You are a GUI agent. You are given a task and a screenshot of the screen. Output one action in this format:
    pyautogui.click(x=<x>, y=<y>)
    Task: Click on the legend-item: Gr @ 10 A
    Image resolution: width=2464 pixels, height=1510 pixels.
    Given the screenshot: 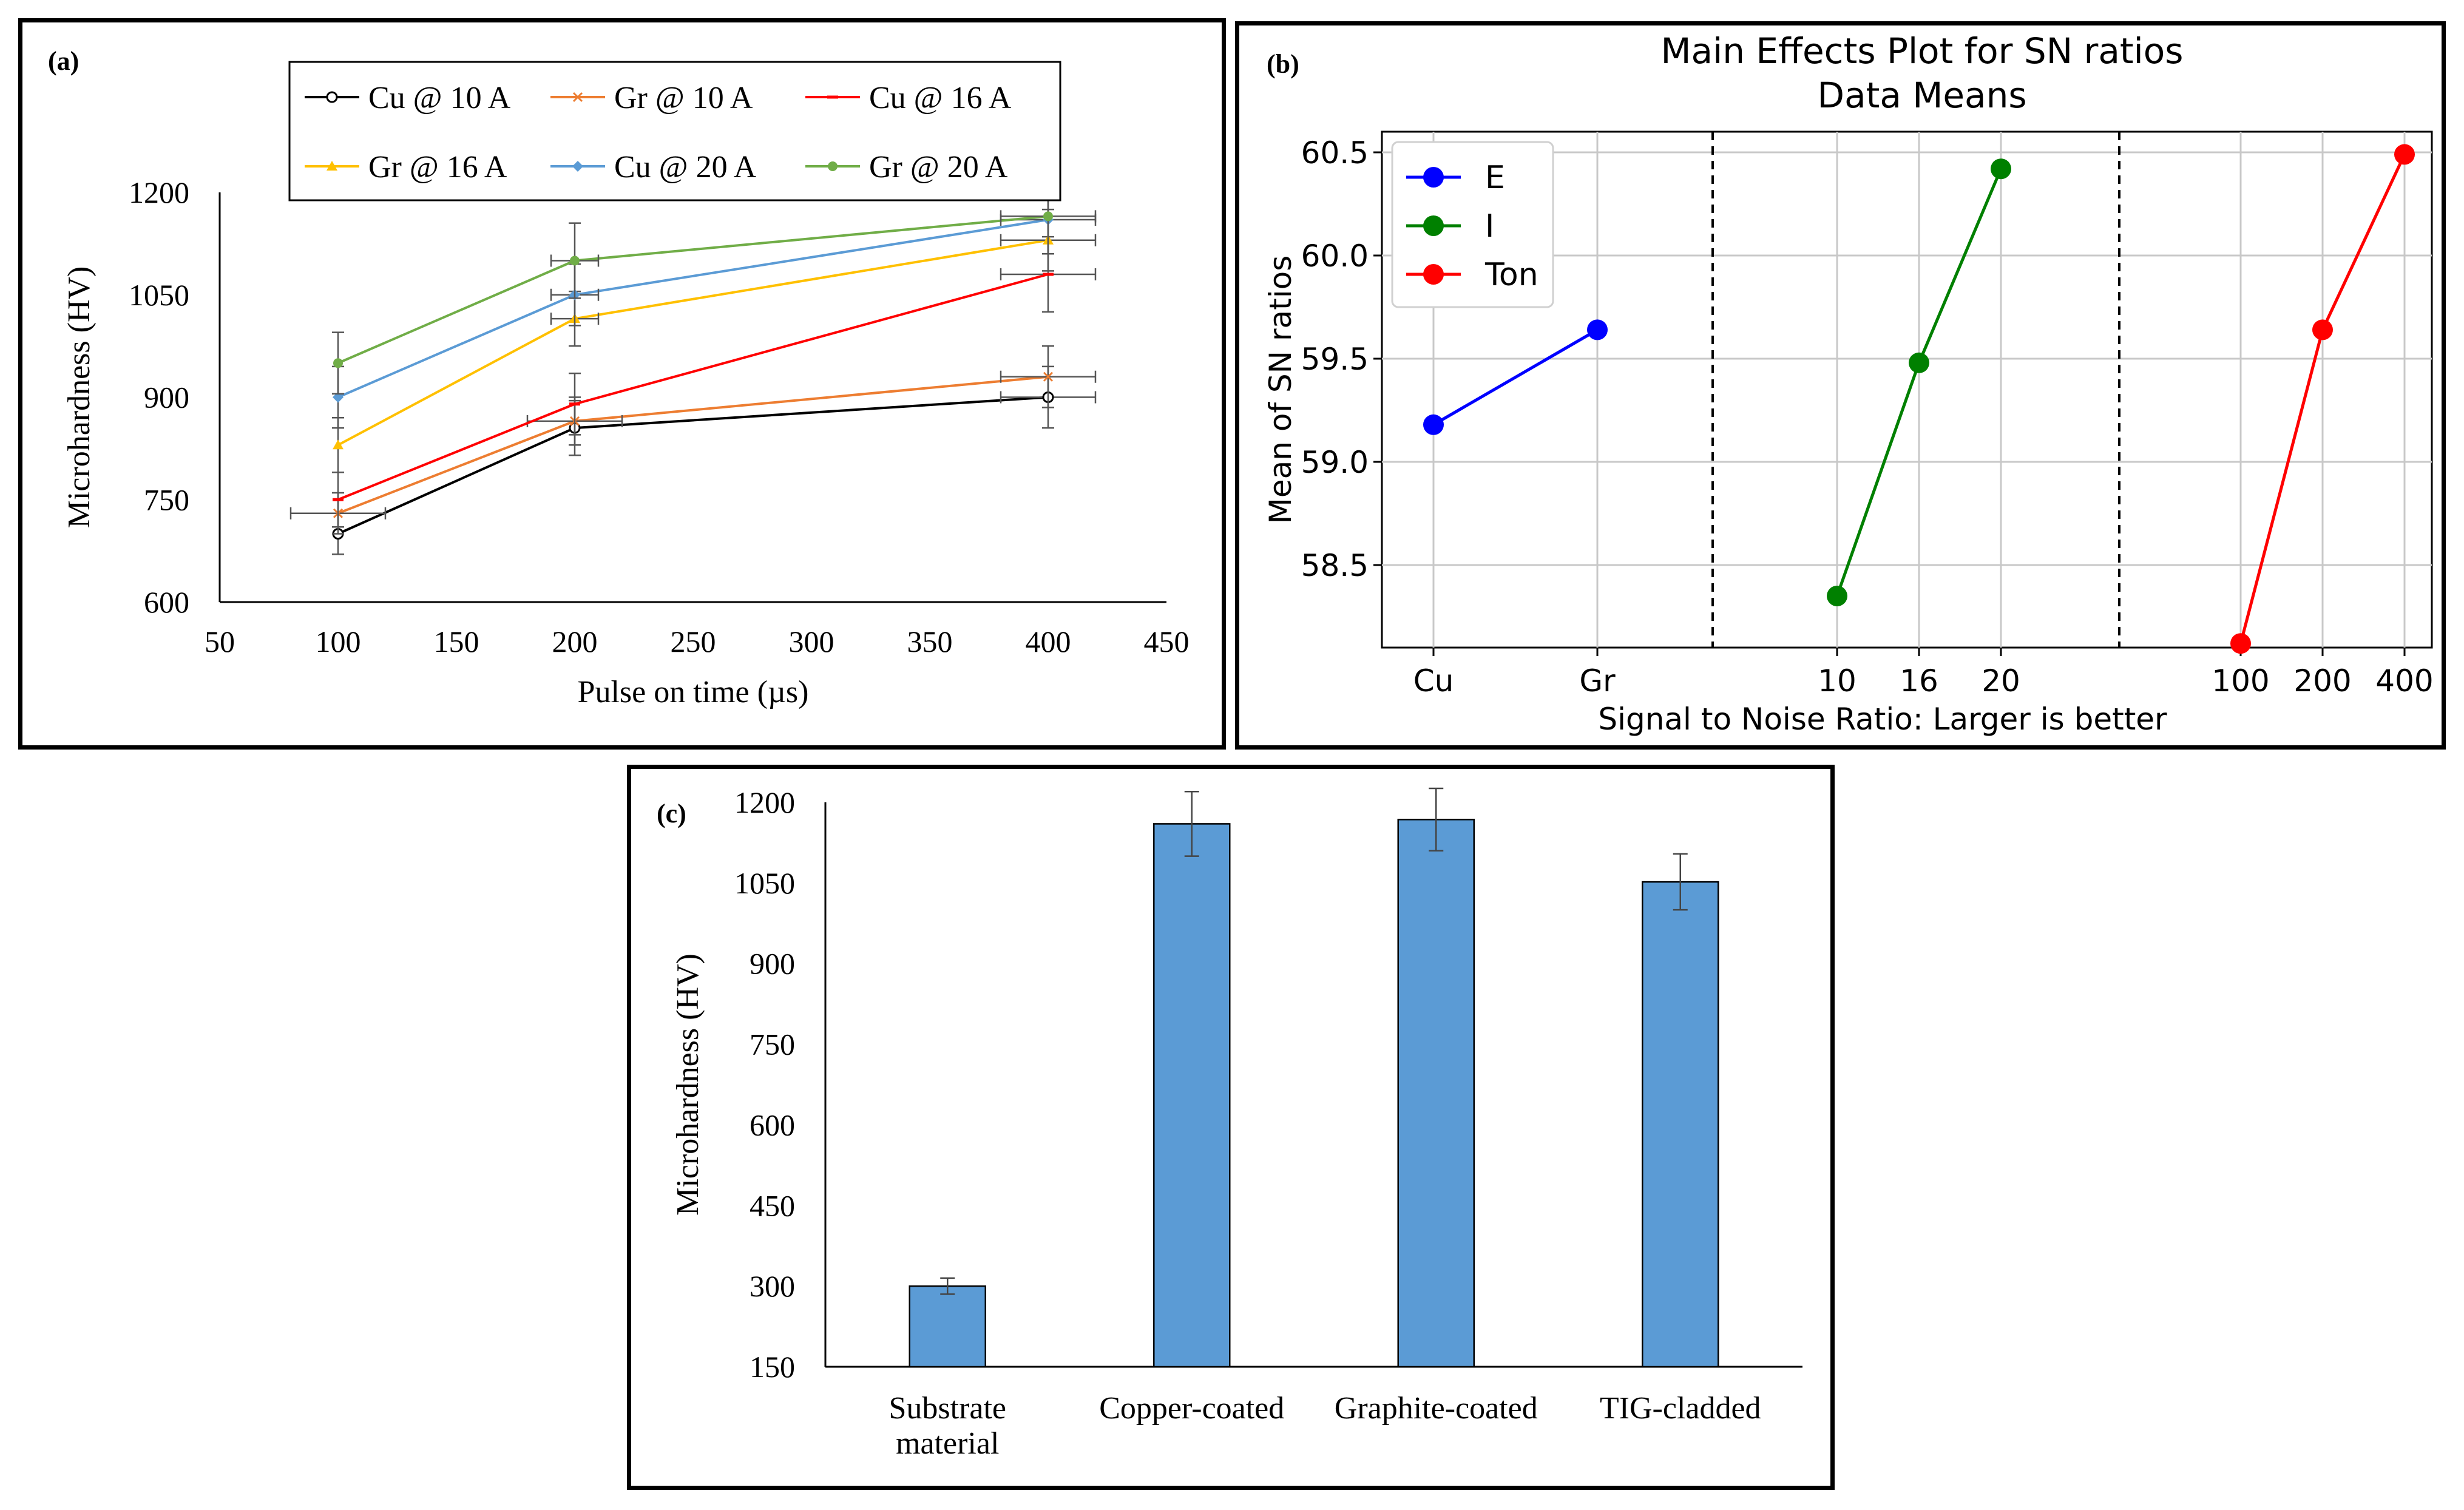 What is the action you would take?
    pyautogui.click(x=651, y=98)
    